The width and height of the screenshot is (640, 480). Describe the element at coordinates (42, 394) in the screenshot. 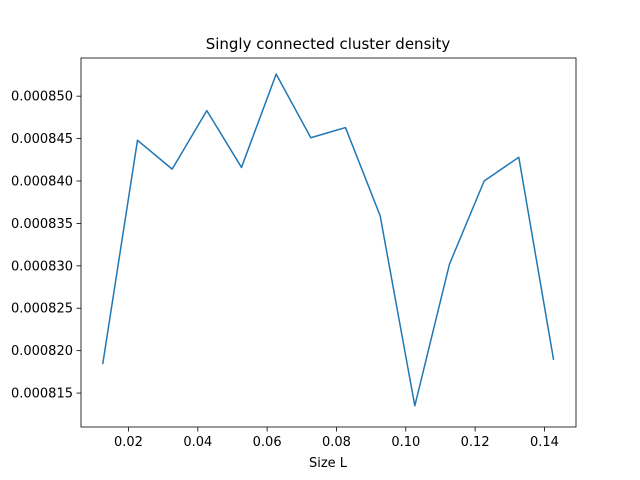

I see `y-tick-label: 0.000815` at that location.